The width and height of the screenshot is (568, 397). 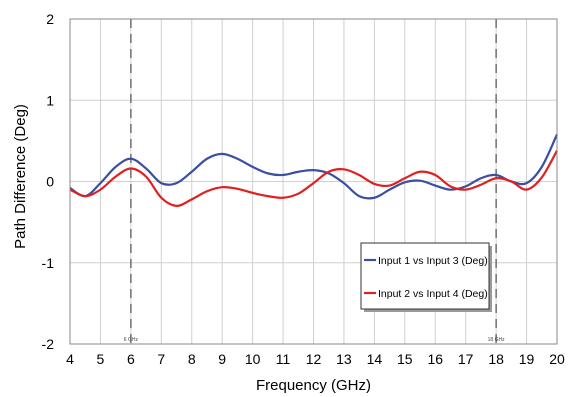 I want to click on y-axis-title: Path Difference (Deg), so click(x=20, y=176).